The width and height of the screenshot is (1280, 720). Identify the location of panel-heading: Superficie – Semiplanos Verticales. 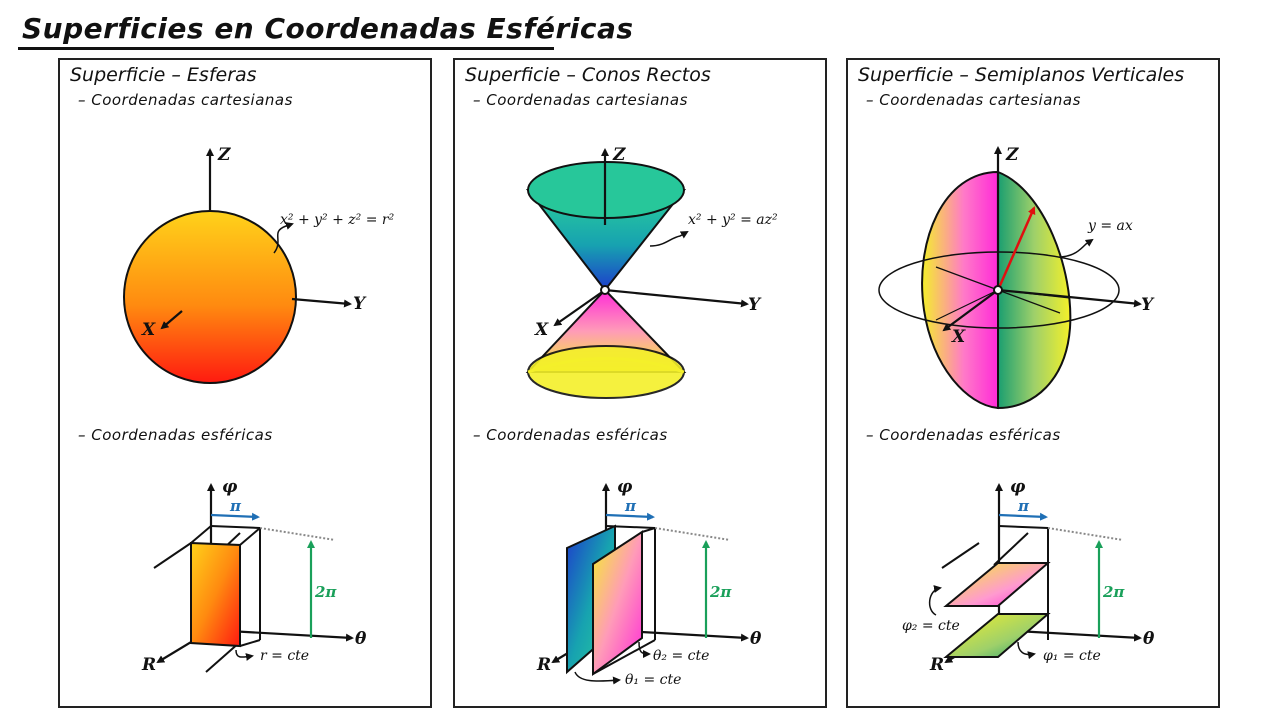
(1021, 75).